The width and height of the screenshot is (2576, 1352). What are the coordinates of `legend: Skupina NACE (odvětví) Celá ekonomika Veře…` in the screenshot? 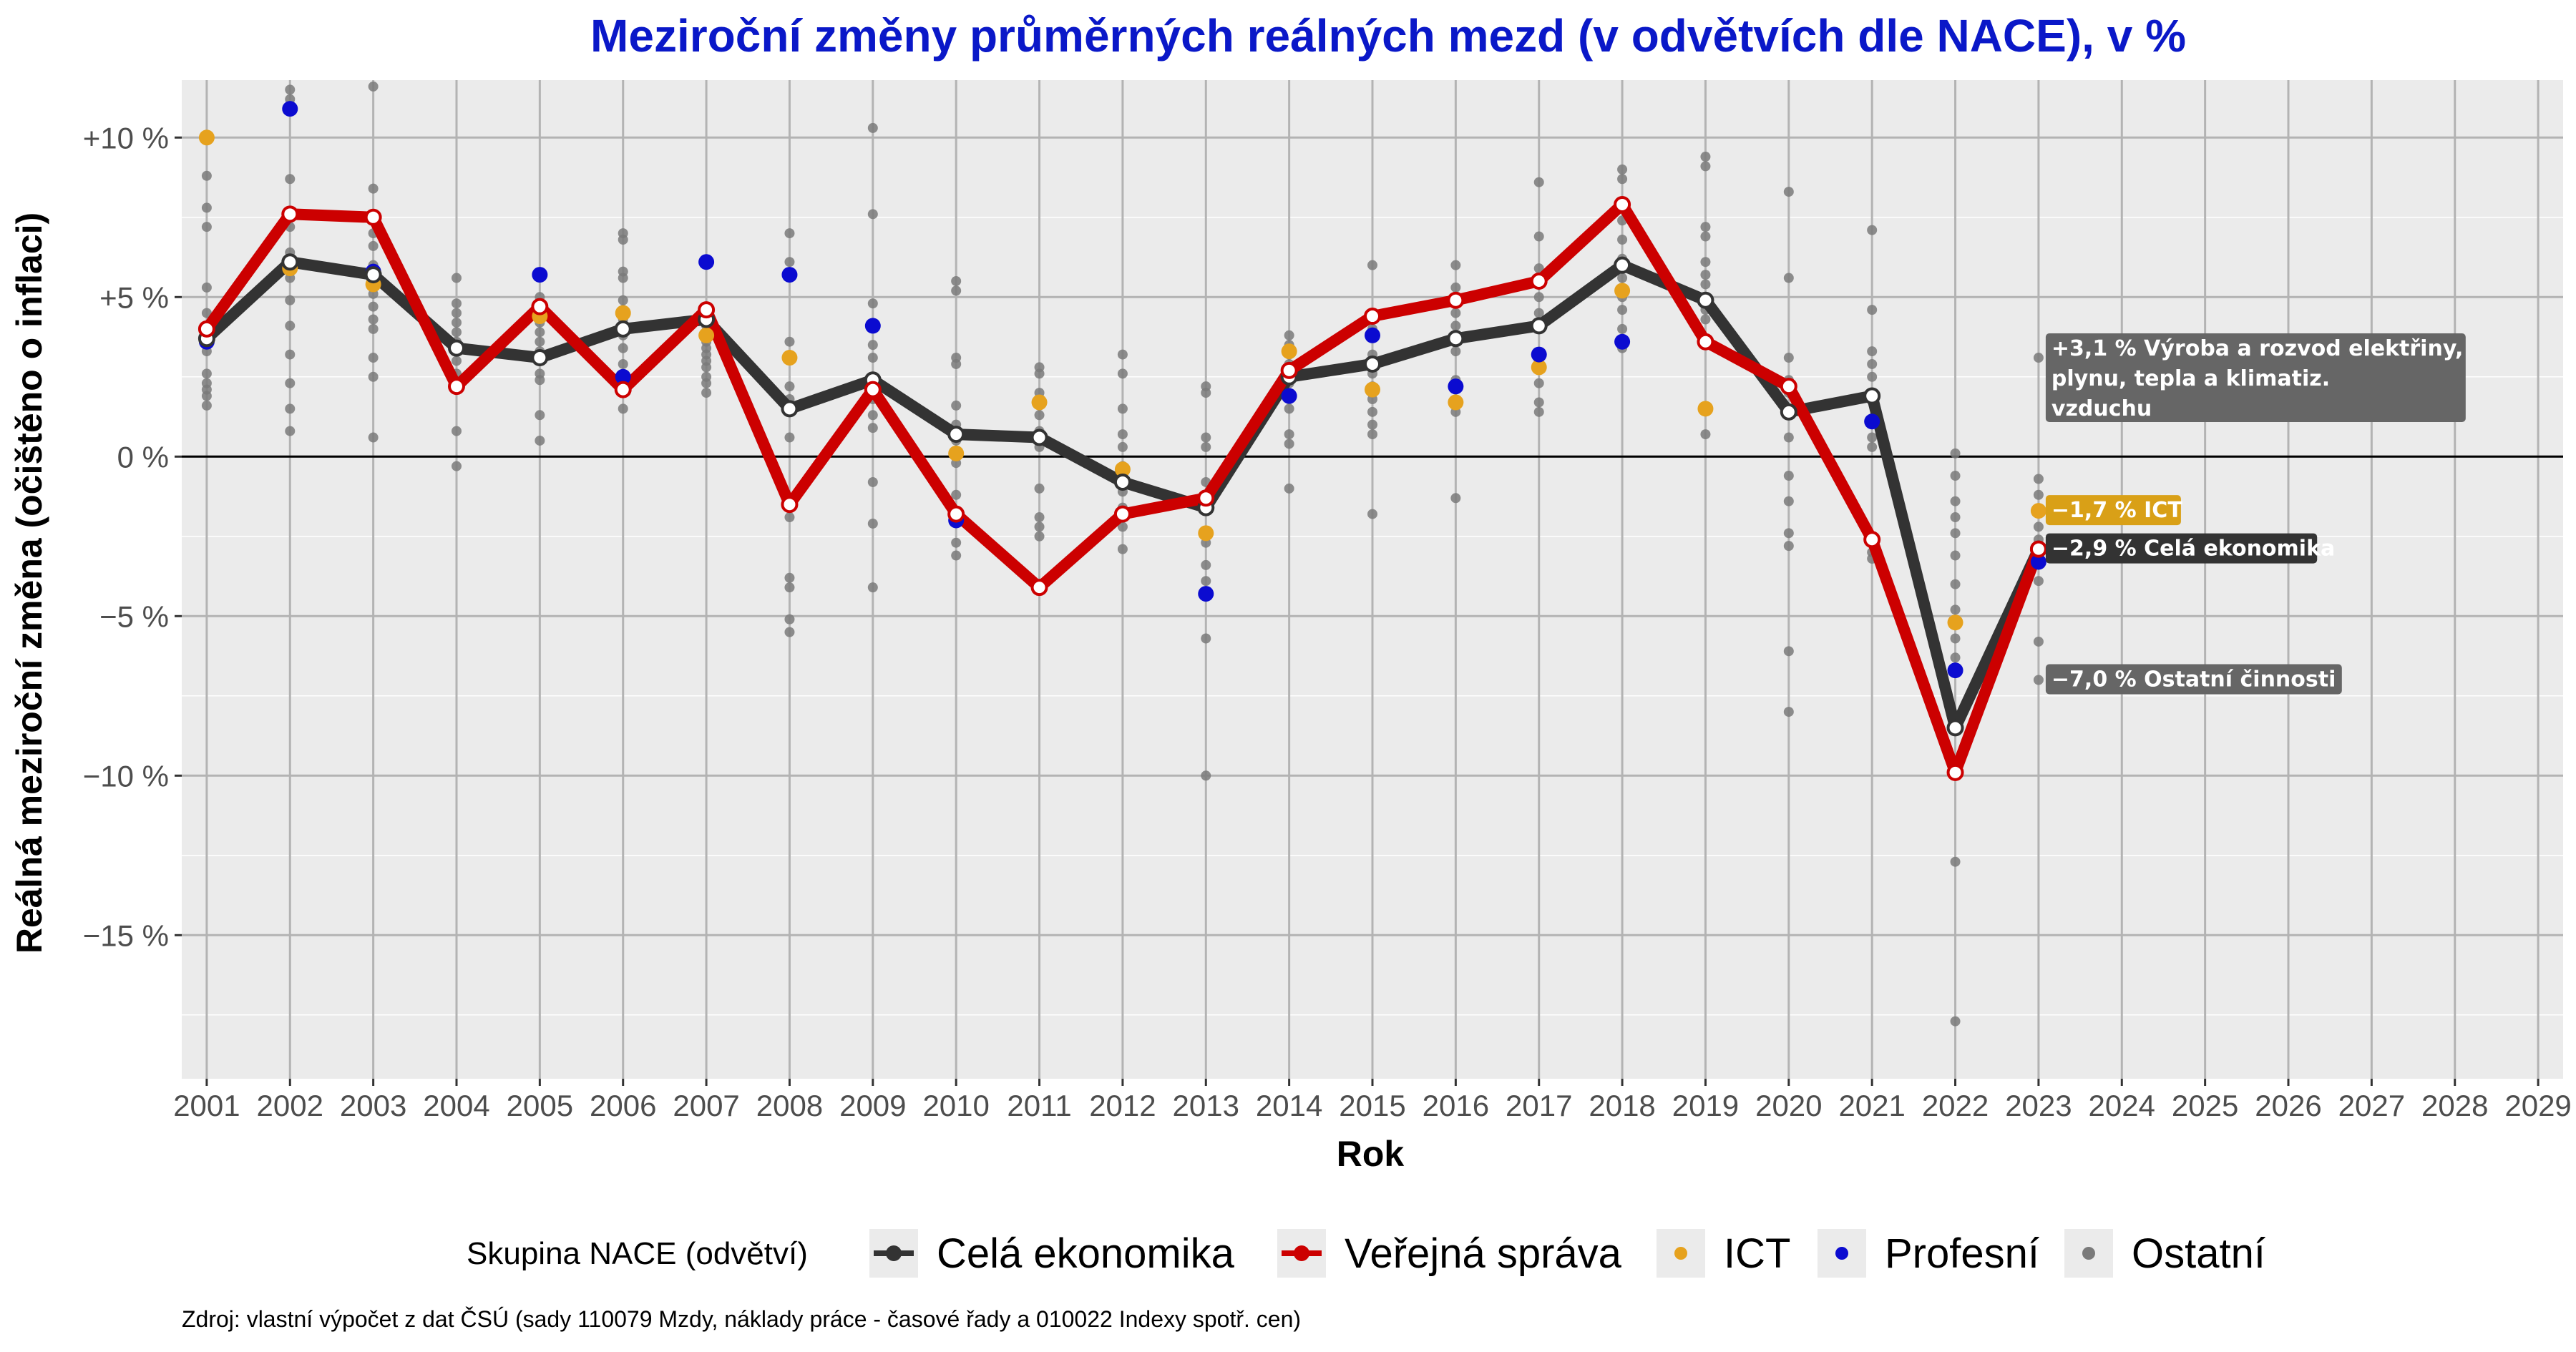 It's located at (1366, 1254).